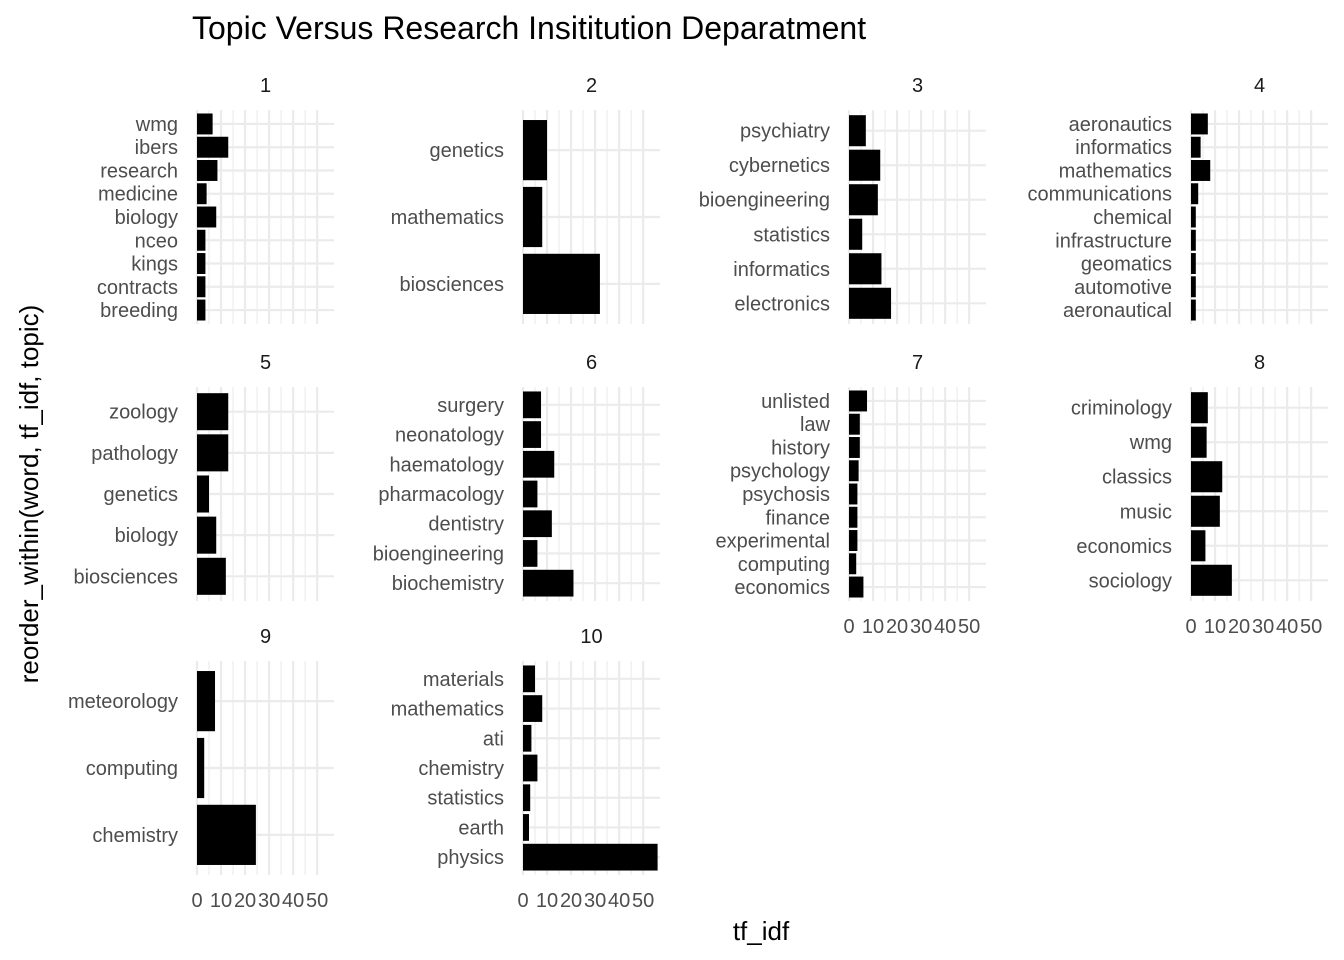 This screenshot has height=960, width=1344. What do you see at coordinates (154, 265) in the screenshot?
I see `category-label: kings` at bounding box center [154, 265].